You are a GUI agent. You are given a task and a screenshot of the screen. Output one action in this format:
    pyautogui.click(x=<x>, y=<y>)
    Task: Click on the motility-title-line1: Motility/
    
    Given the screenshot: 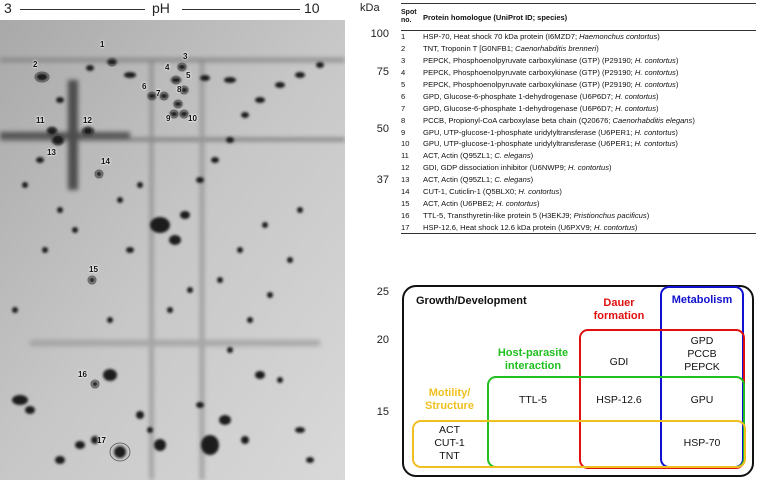 What is the action you would take?
    pyautogui.click(x=449, y=393)
    